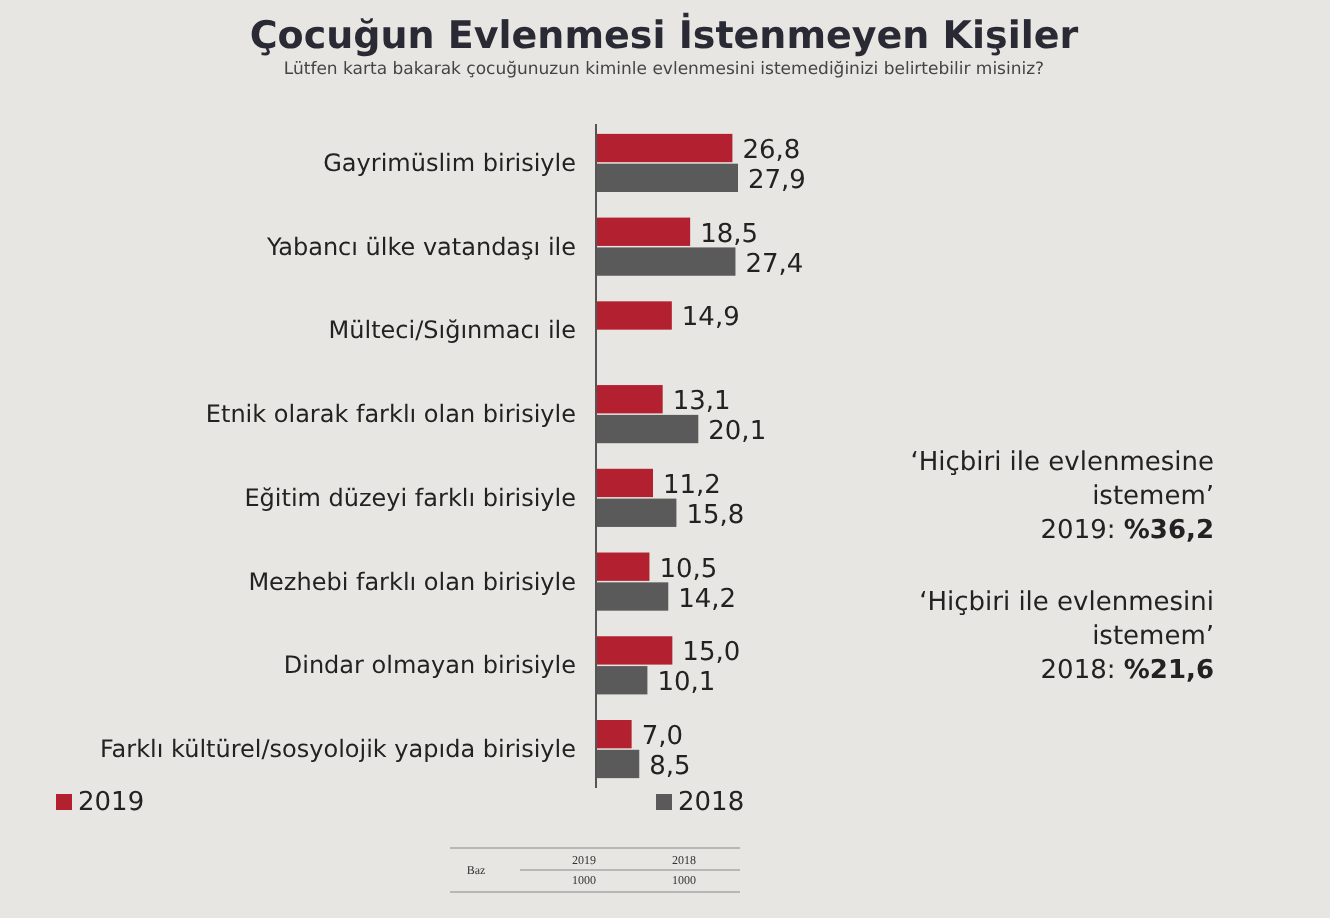  Describe the element at coordinates (686, 683) in the screenshot. I see `data-label: 10,1` at that location.